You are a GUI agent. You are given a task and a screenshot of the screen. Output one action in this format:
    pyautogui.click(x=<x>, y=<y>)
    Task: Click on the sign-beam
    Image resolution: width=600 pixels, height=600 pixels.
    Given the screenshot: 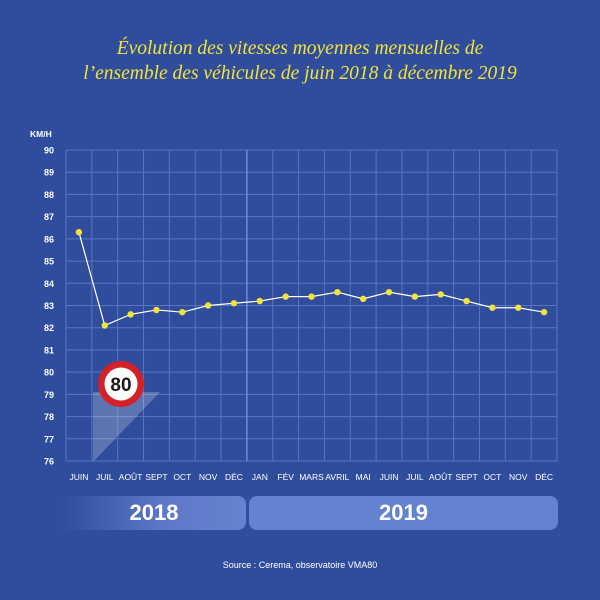 What is the action you would take?
    pyautogui.click(x=126, y=427)
    